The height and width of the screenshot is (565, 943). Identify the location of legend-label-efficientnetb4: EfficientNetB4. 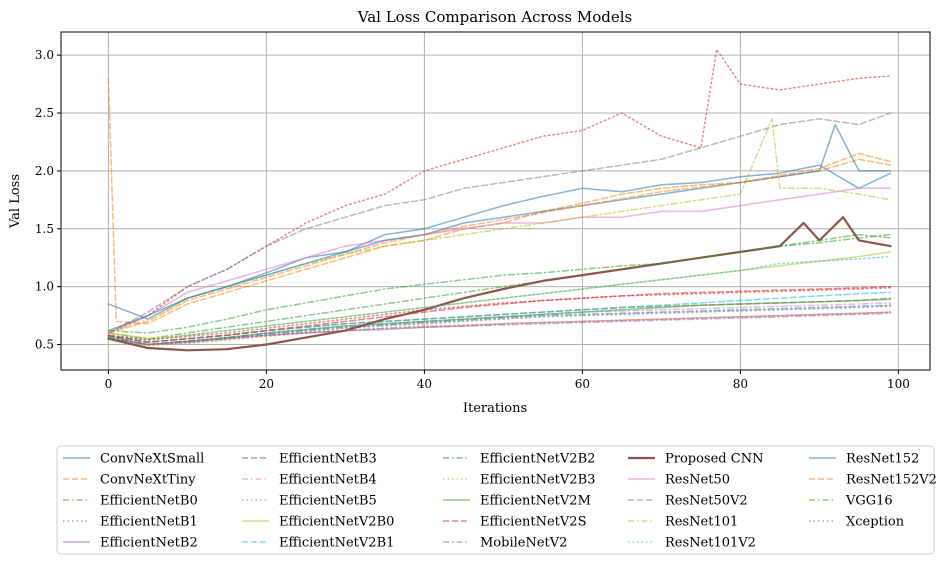
(328, 480).